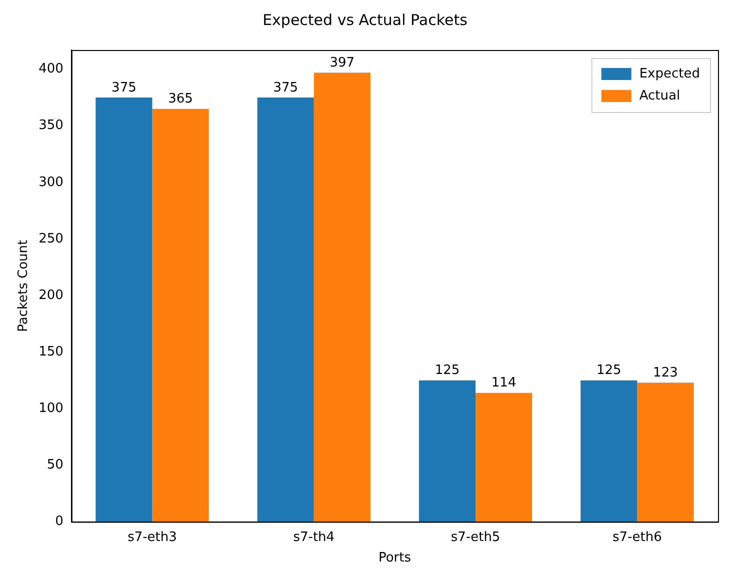 Image resolution: width=736 pixels, height=579 pixels. What do you see at coordinates (51, 182) in the screenshot?
I see `y-tick-label: 300` at bounding box center [51, 182].